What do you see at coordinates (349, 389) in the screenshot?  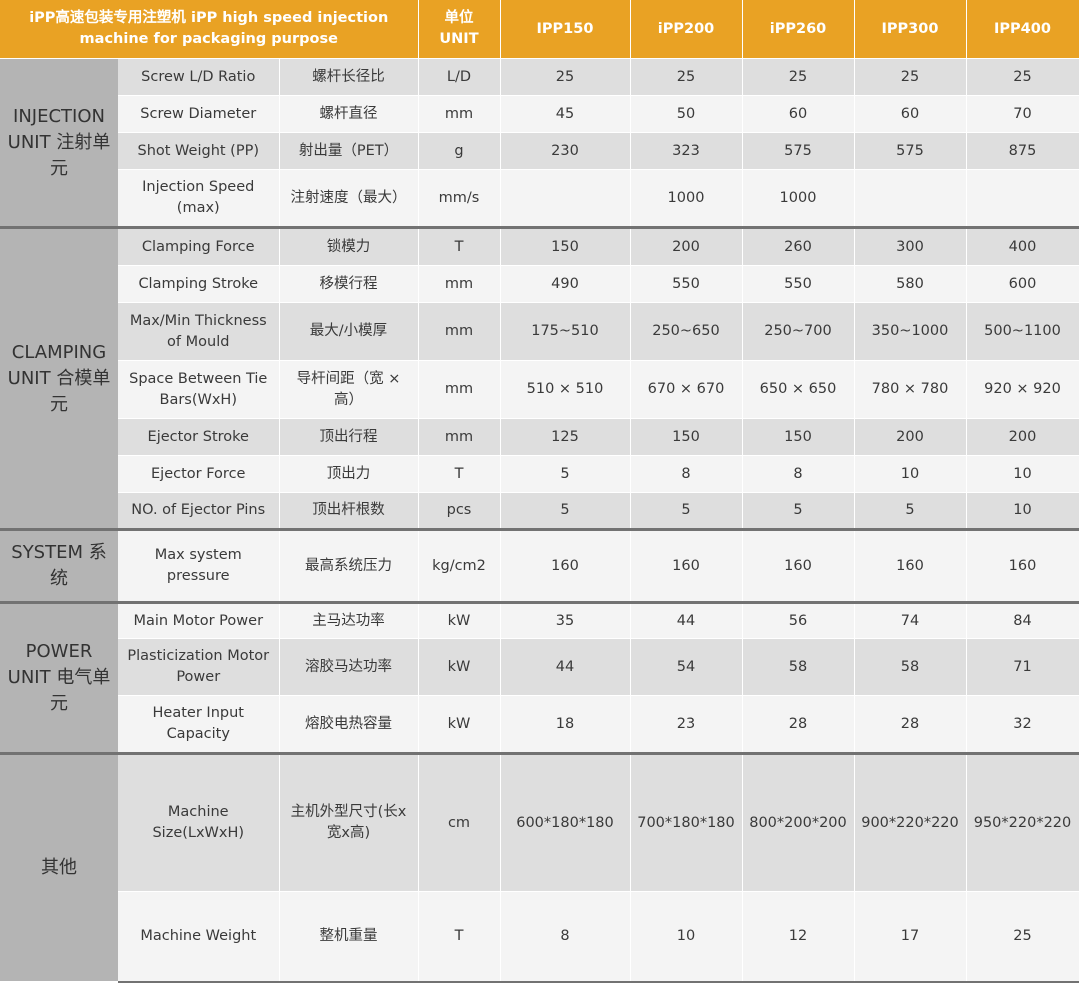 I see `spec-name-cn: 导杆间距（宽 × 高）` at bounding box center [349, 389].